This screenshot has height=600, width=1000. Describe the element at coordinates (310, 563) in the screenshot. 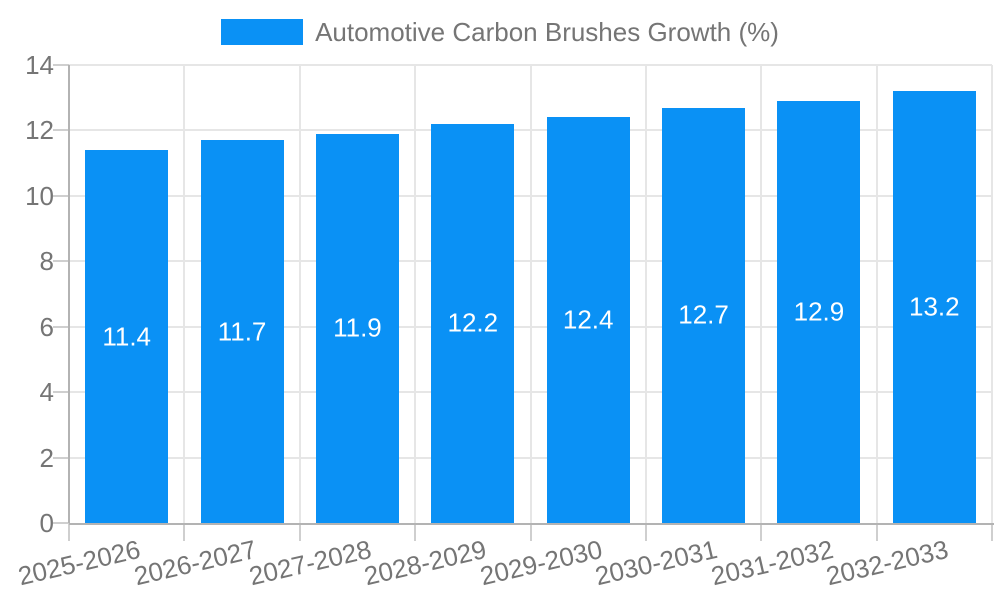

I see `x-axis-category-label: 2027-2028` at that location.